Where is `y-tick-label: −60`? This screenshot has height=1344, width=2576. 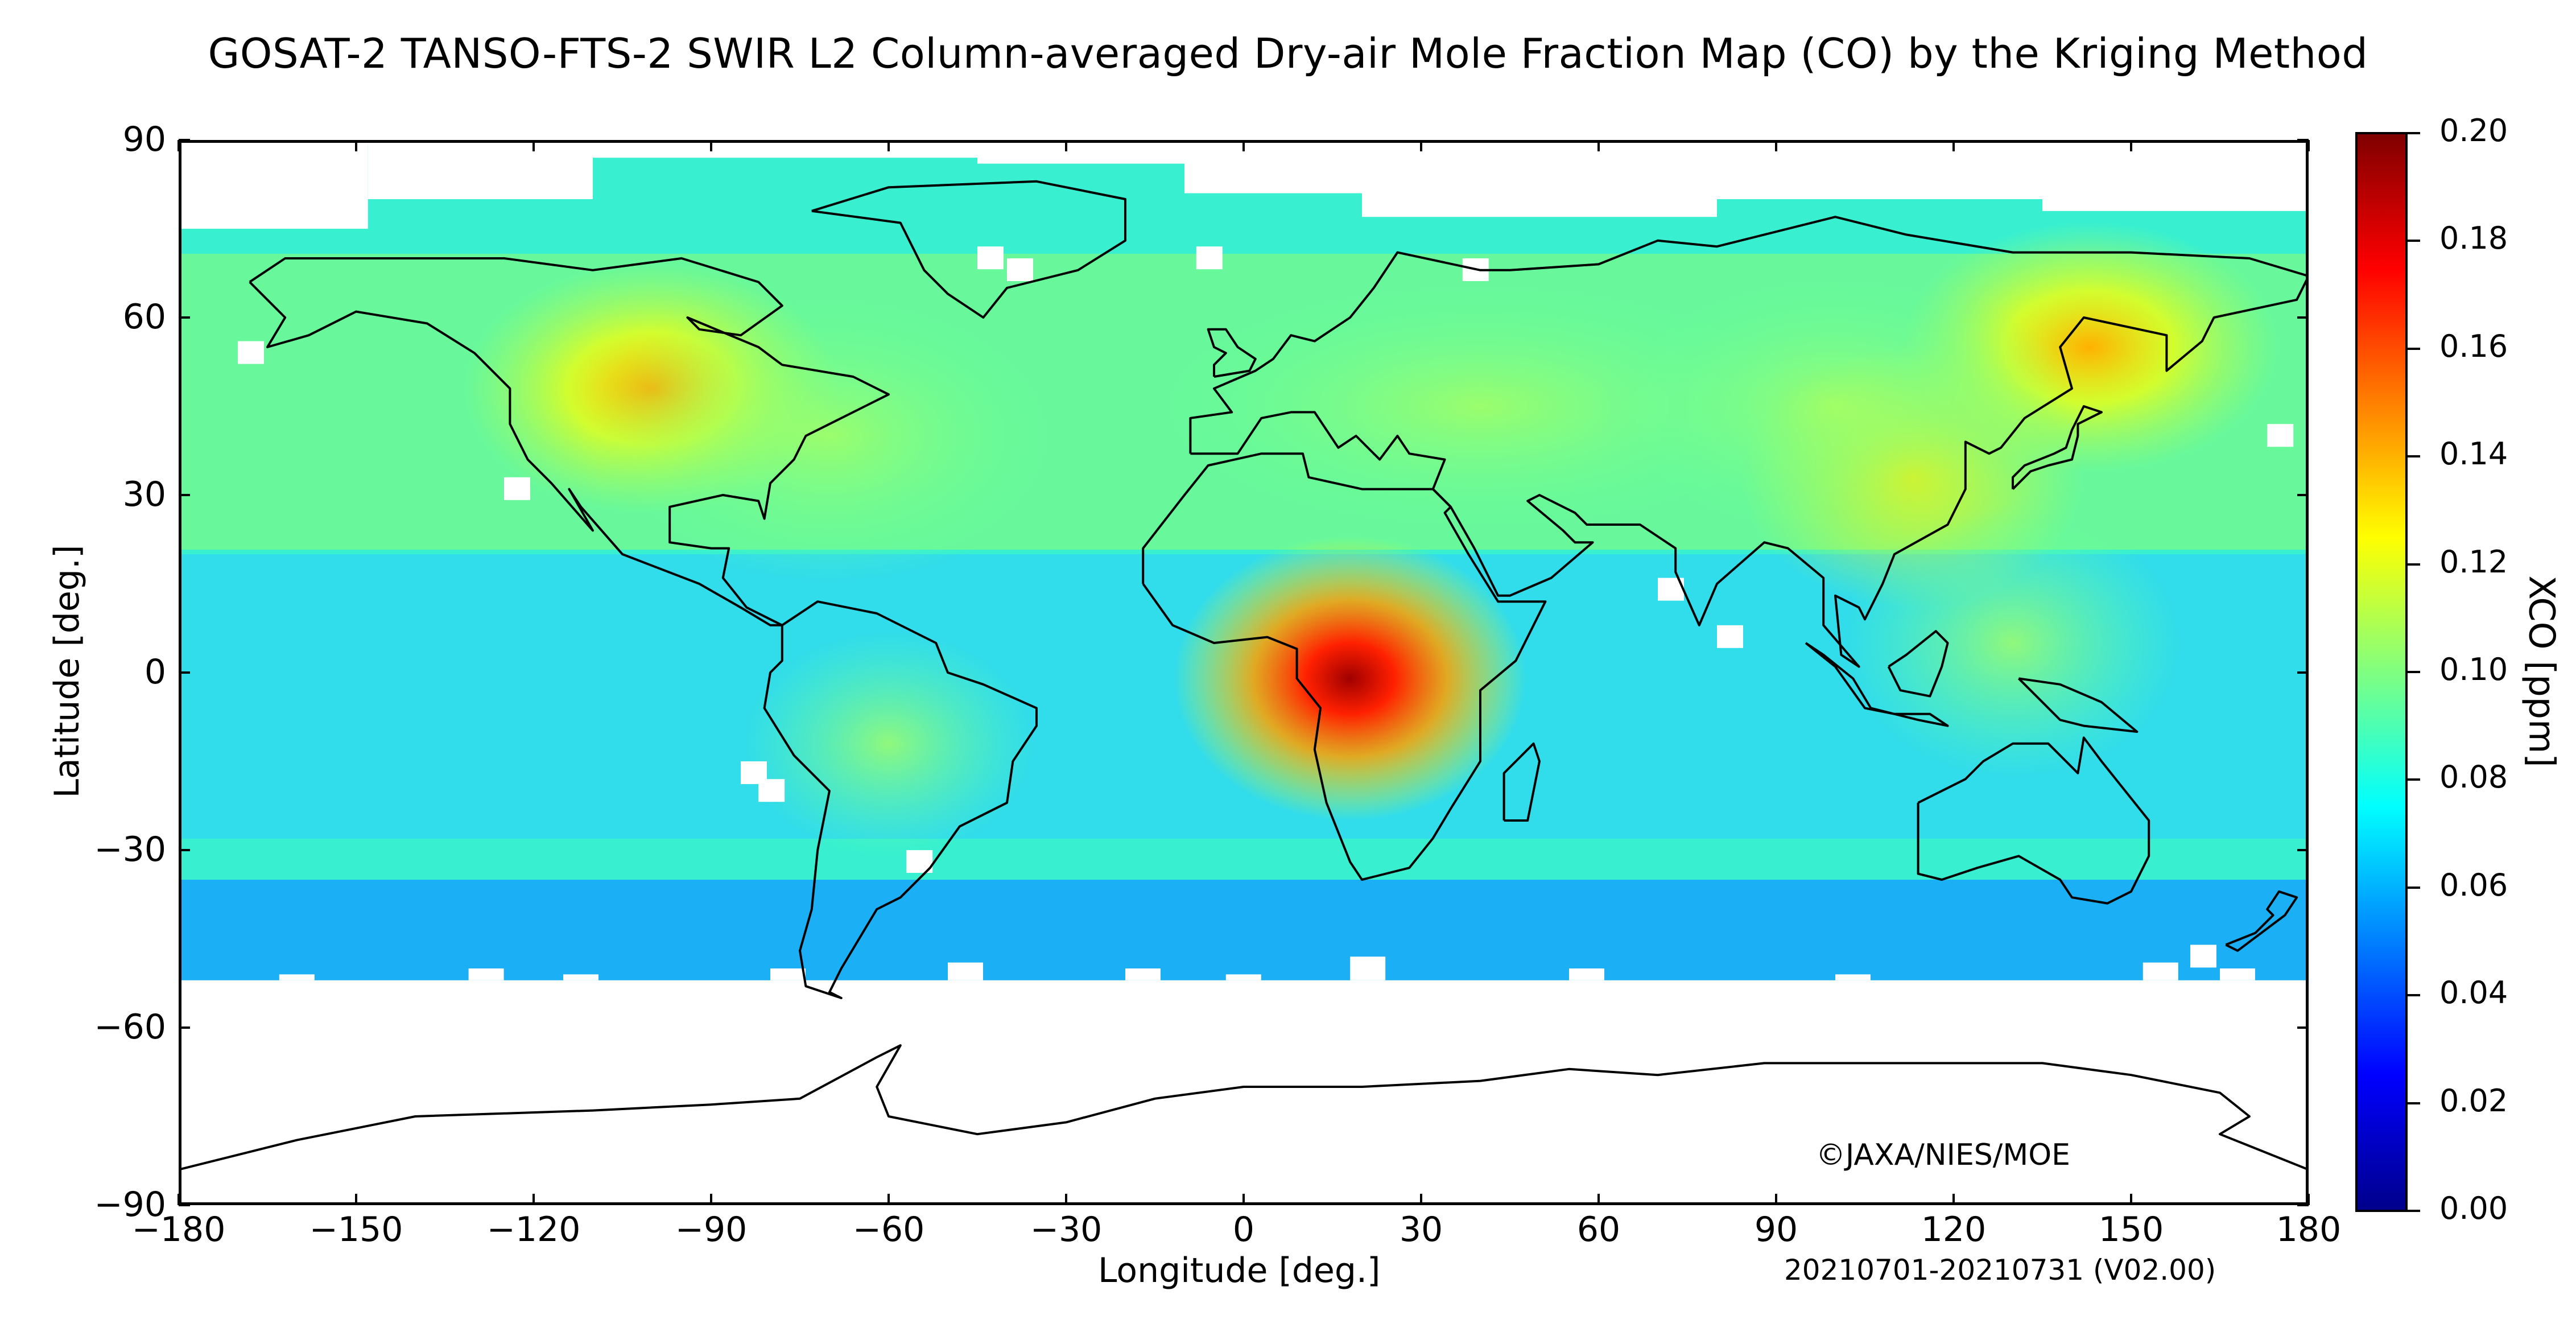 y-tick-label: −60 is located at coordinates (130, 1027).